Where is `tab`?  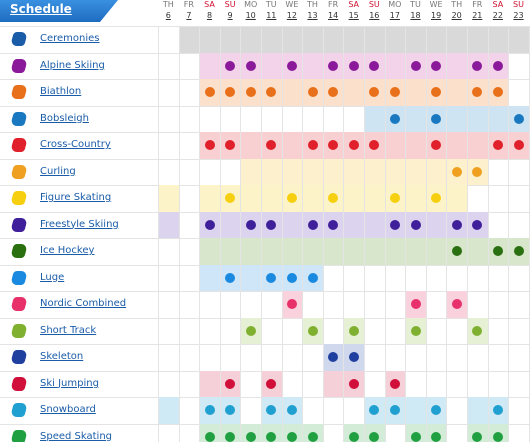 tab is located at coordinates (59, 11).